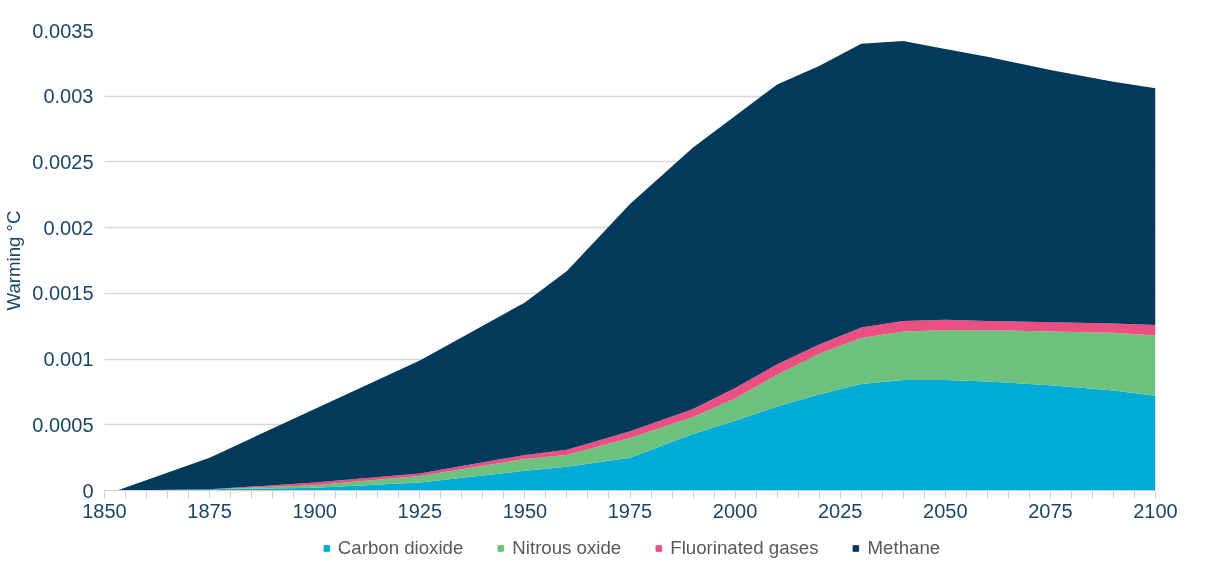  Describe the element at coordinates (400, 547) in the screenshot. I see `legend-label: Carbon dioxide` at that location.